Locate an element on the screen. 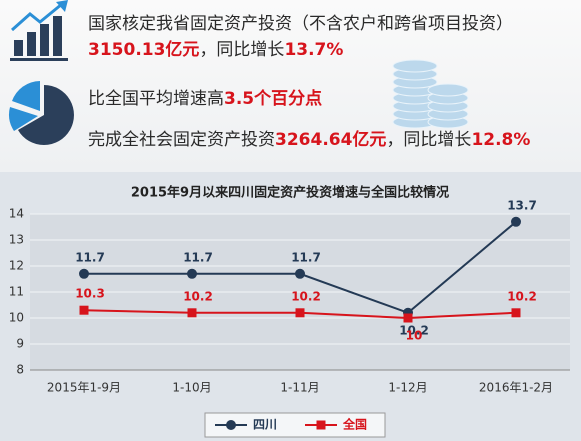  y-tick-label: 11 is located at coordinates (16, 292).